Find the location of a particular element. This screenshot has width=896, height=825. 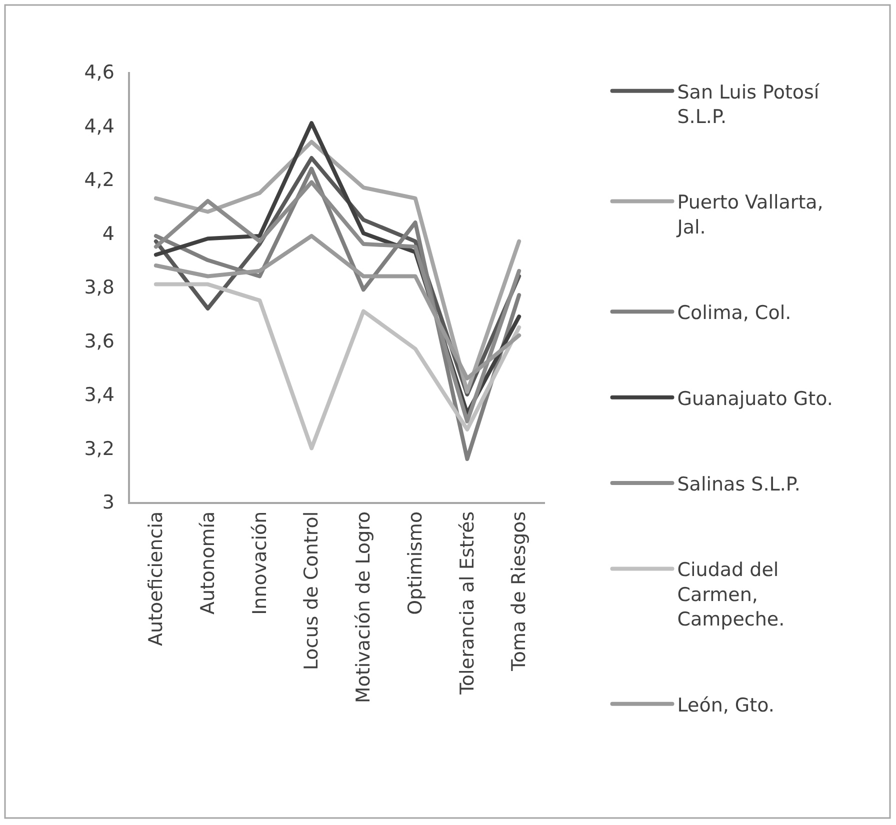

x-tick-label: Autoeficiencia is located at coordinates (156, 578).